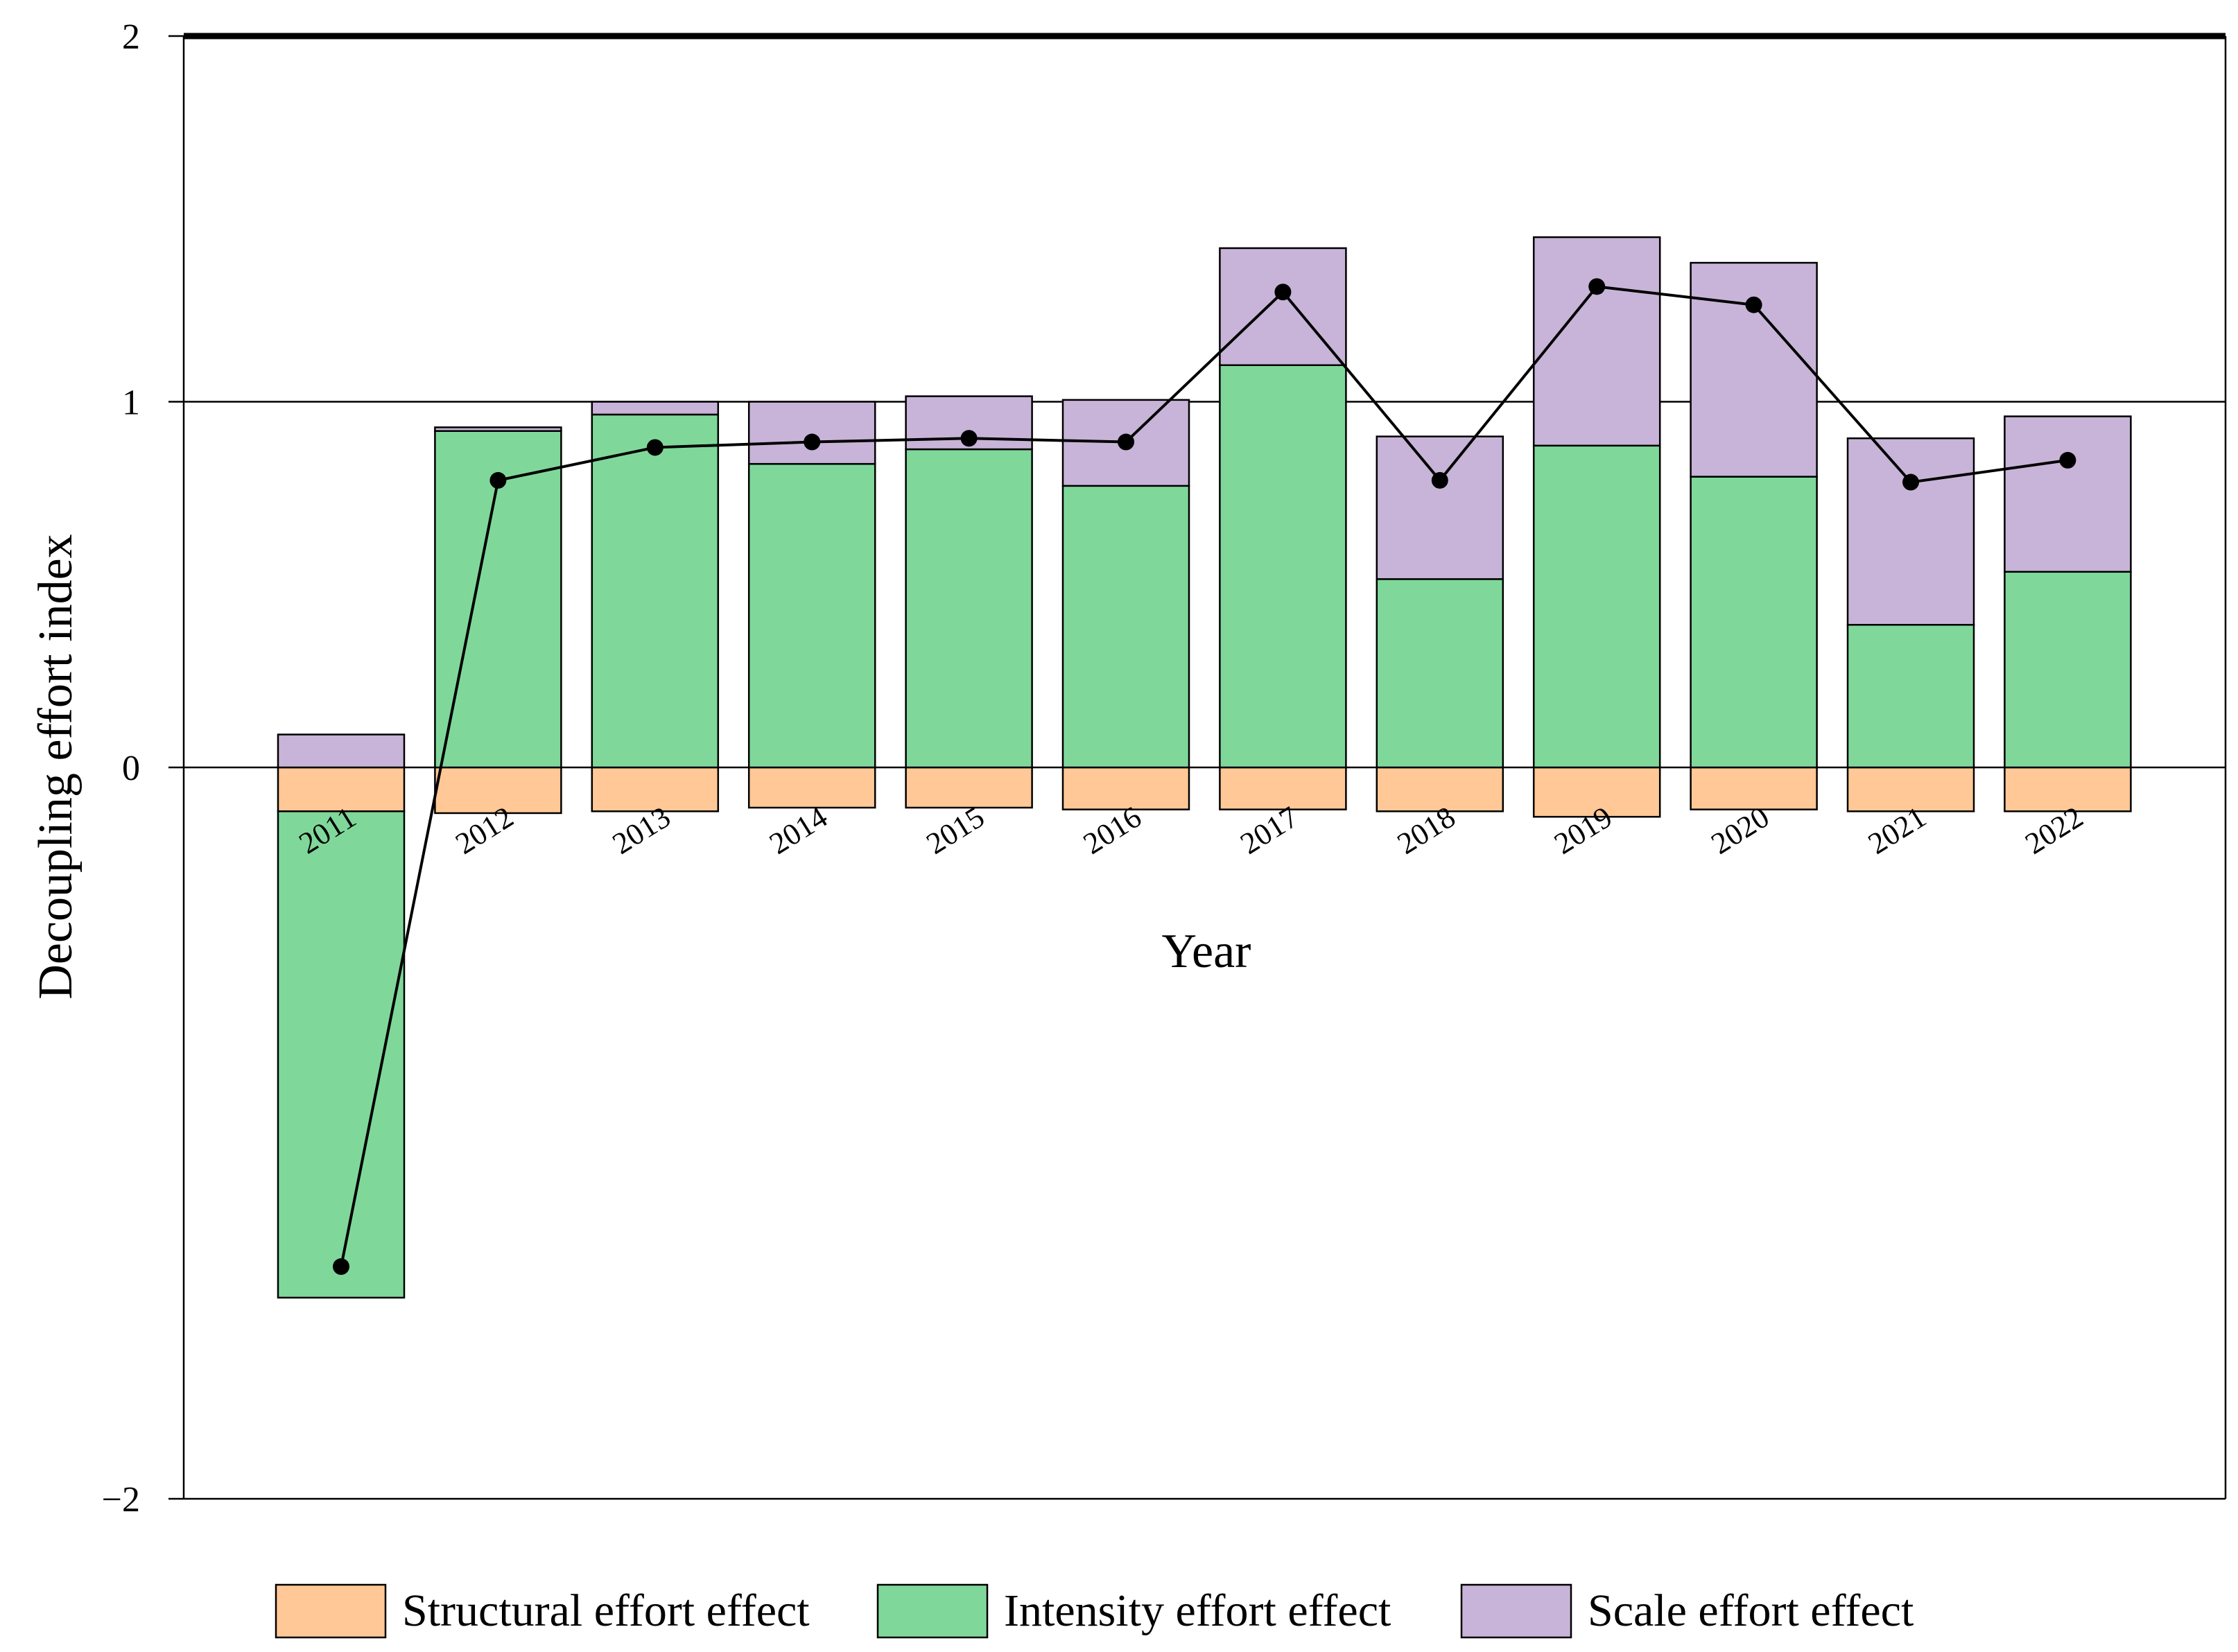 The width and height of the screenshot is (2238, 1652). Describe the element at coordinates (812, 442) in the screenshot. I see `index-point-2014` at that location.